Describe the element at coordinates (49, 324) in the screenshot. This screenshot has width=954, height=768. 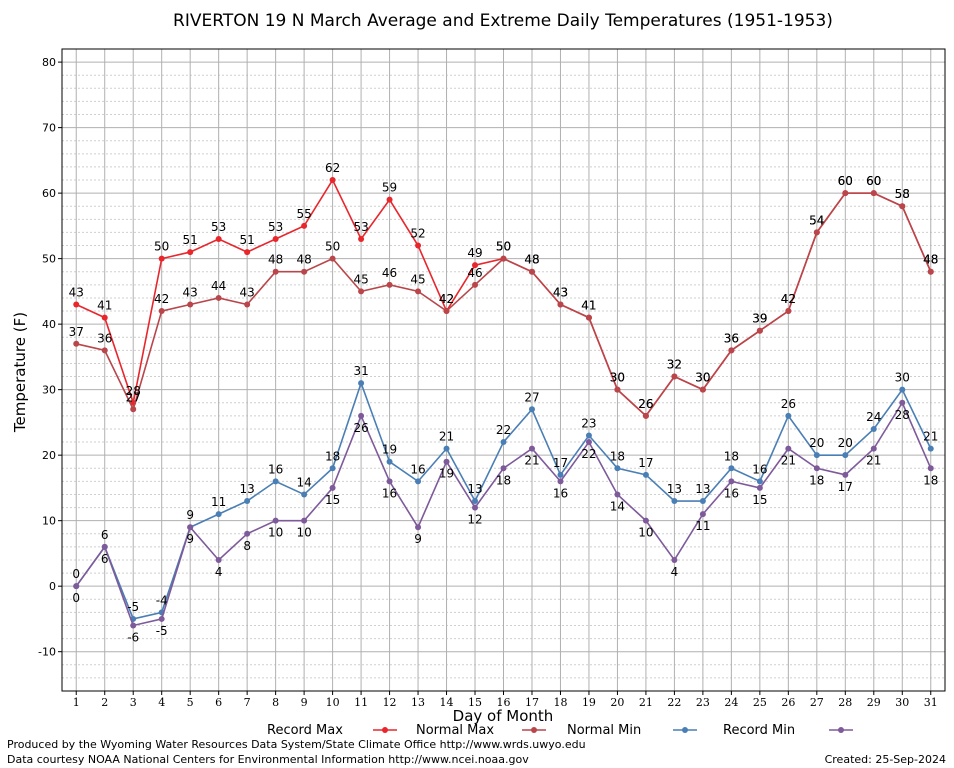
I see `y-tick-label: 40` at that location.